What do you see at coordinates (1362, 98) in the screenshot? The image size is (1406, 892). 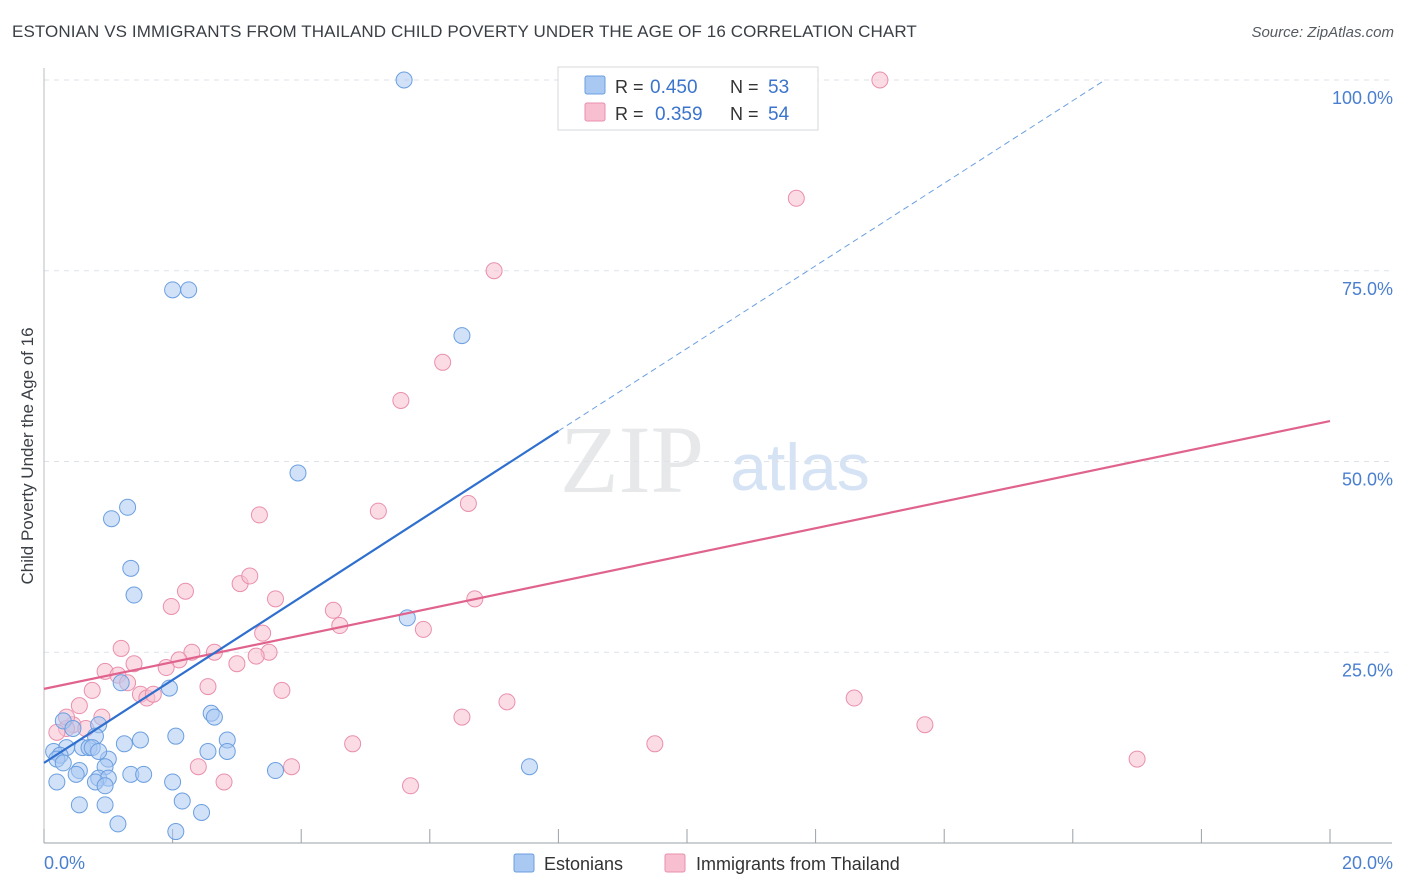 I see `y-tick-label-100: 100.0%` at bounding box center [1362, 98].